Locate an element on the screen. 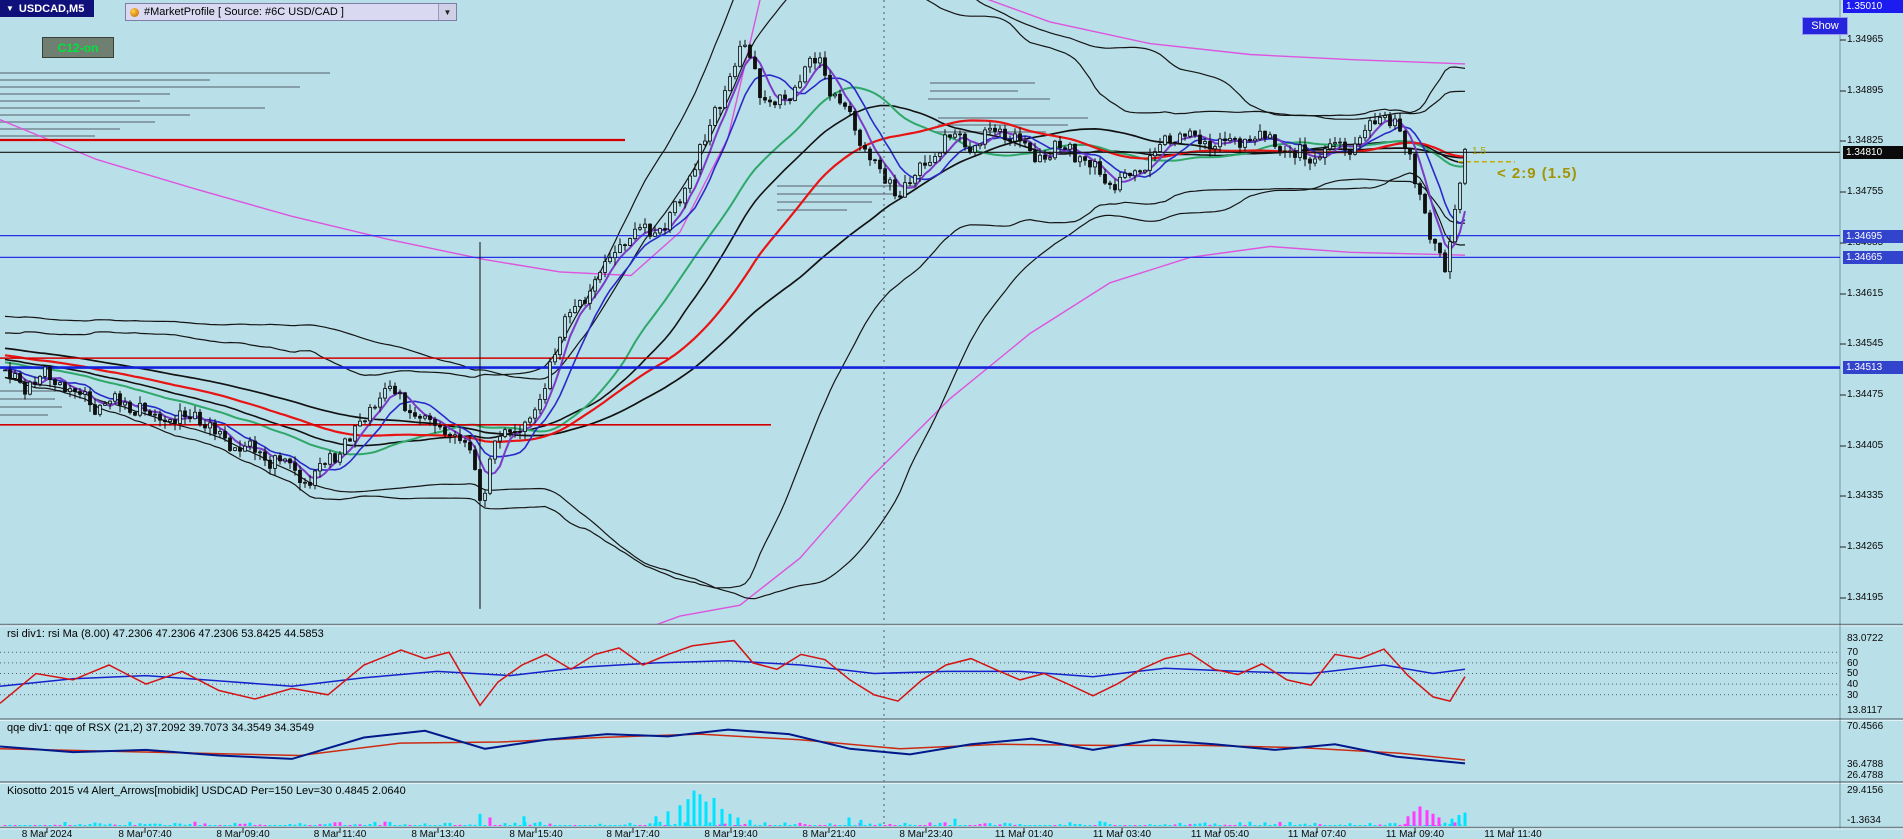  dropdown-button: ▼ is located at coordinates (447, 12).